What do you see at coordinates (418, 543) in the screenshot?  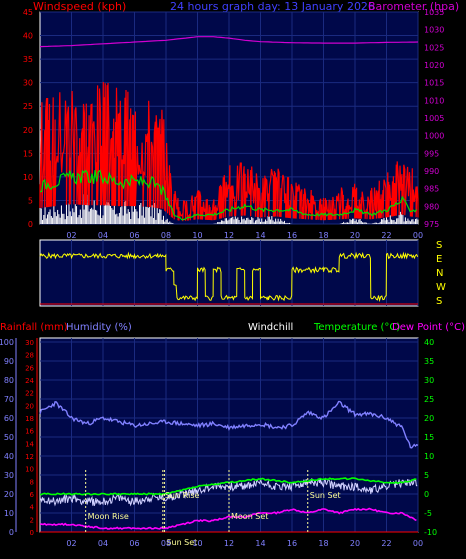 I see `x-tick-label: 00` at bounding box center [418, 543].